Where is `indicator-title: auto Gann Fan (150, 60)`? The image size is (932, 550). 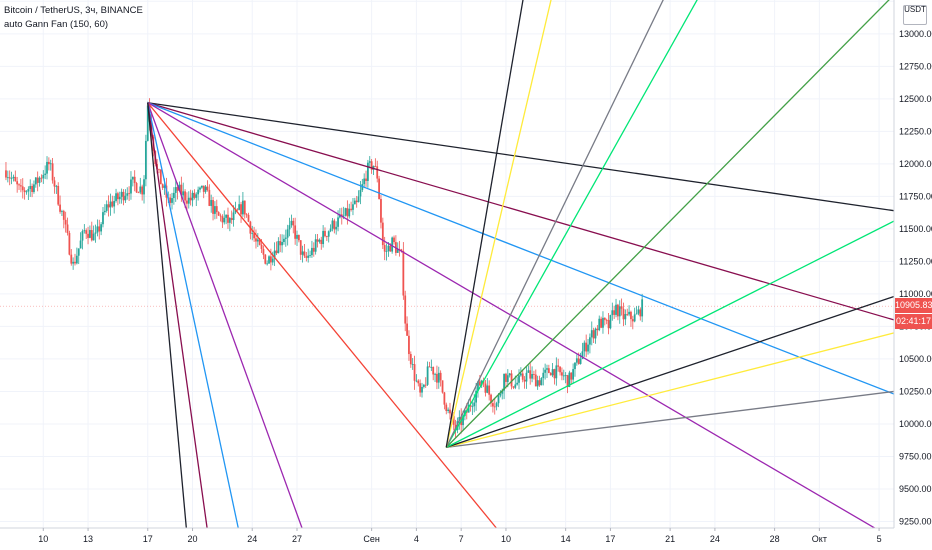 indicator-title: auto Gann Fan (150, 60) is located at coordinates (56, 24).